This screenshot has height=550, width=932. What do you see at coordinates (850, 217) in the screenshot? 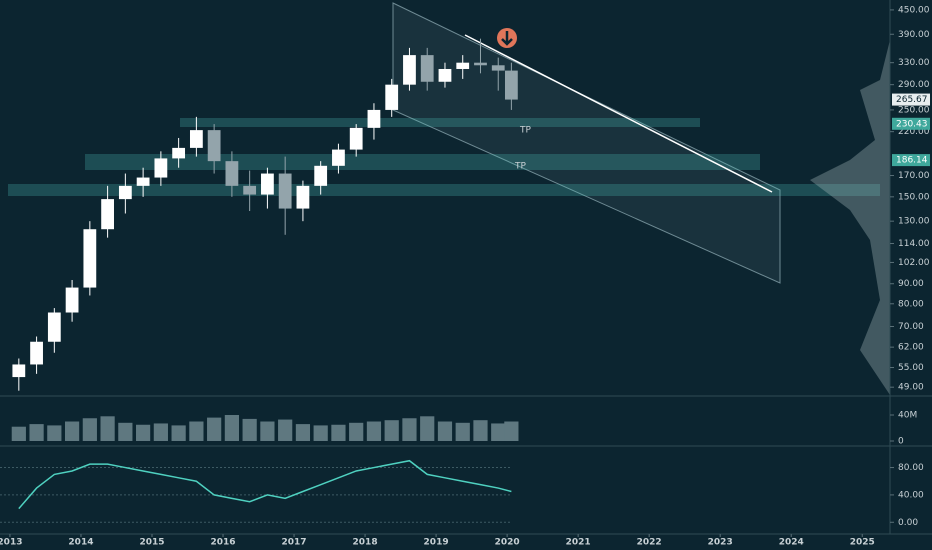
I see `volume-profile` at bounding box center [850, 217].